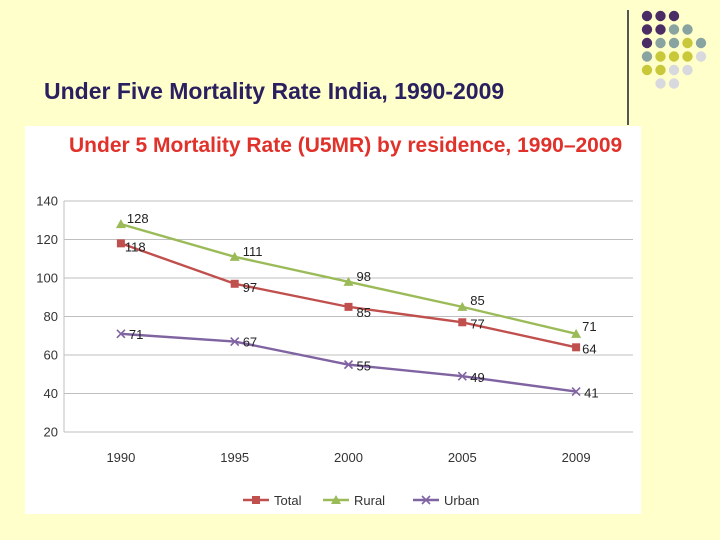  What do you see at coordinates (120, 457) in the screenshot?
I see `x-tick-label: 1990` at bounding box center [120, 457].